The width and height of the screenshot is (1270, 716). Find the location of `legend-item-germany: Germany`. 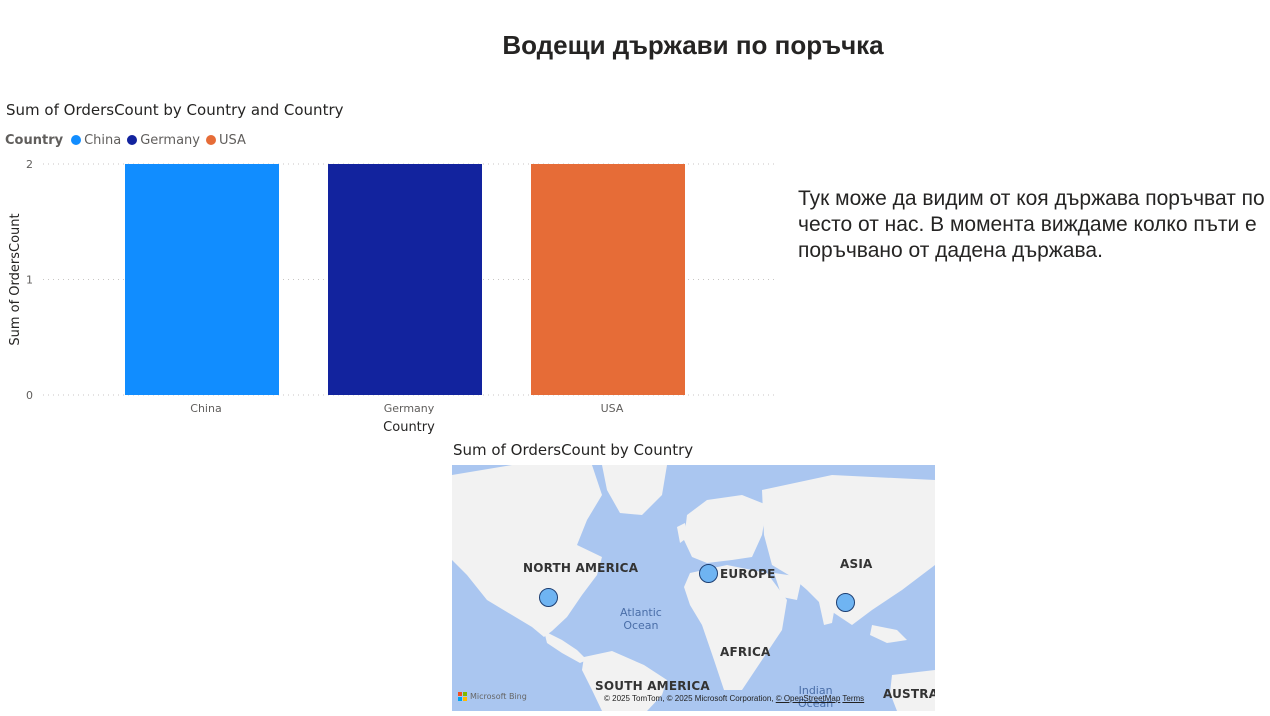

legend-item-germany: Germany is located at coordinates (163, 140).